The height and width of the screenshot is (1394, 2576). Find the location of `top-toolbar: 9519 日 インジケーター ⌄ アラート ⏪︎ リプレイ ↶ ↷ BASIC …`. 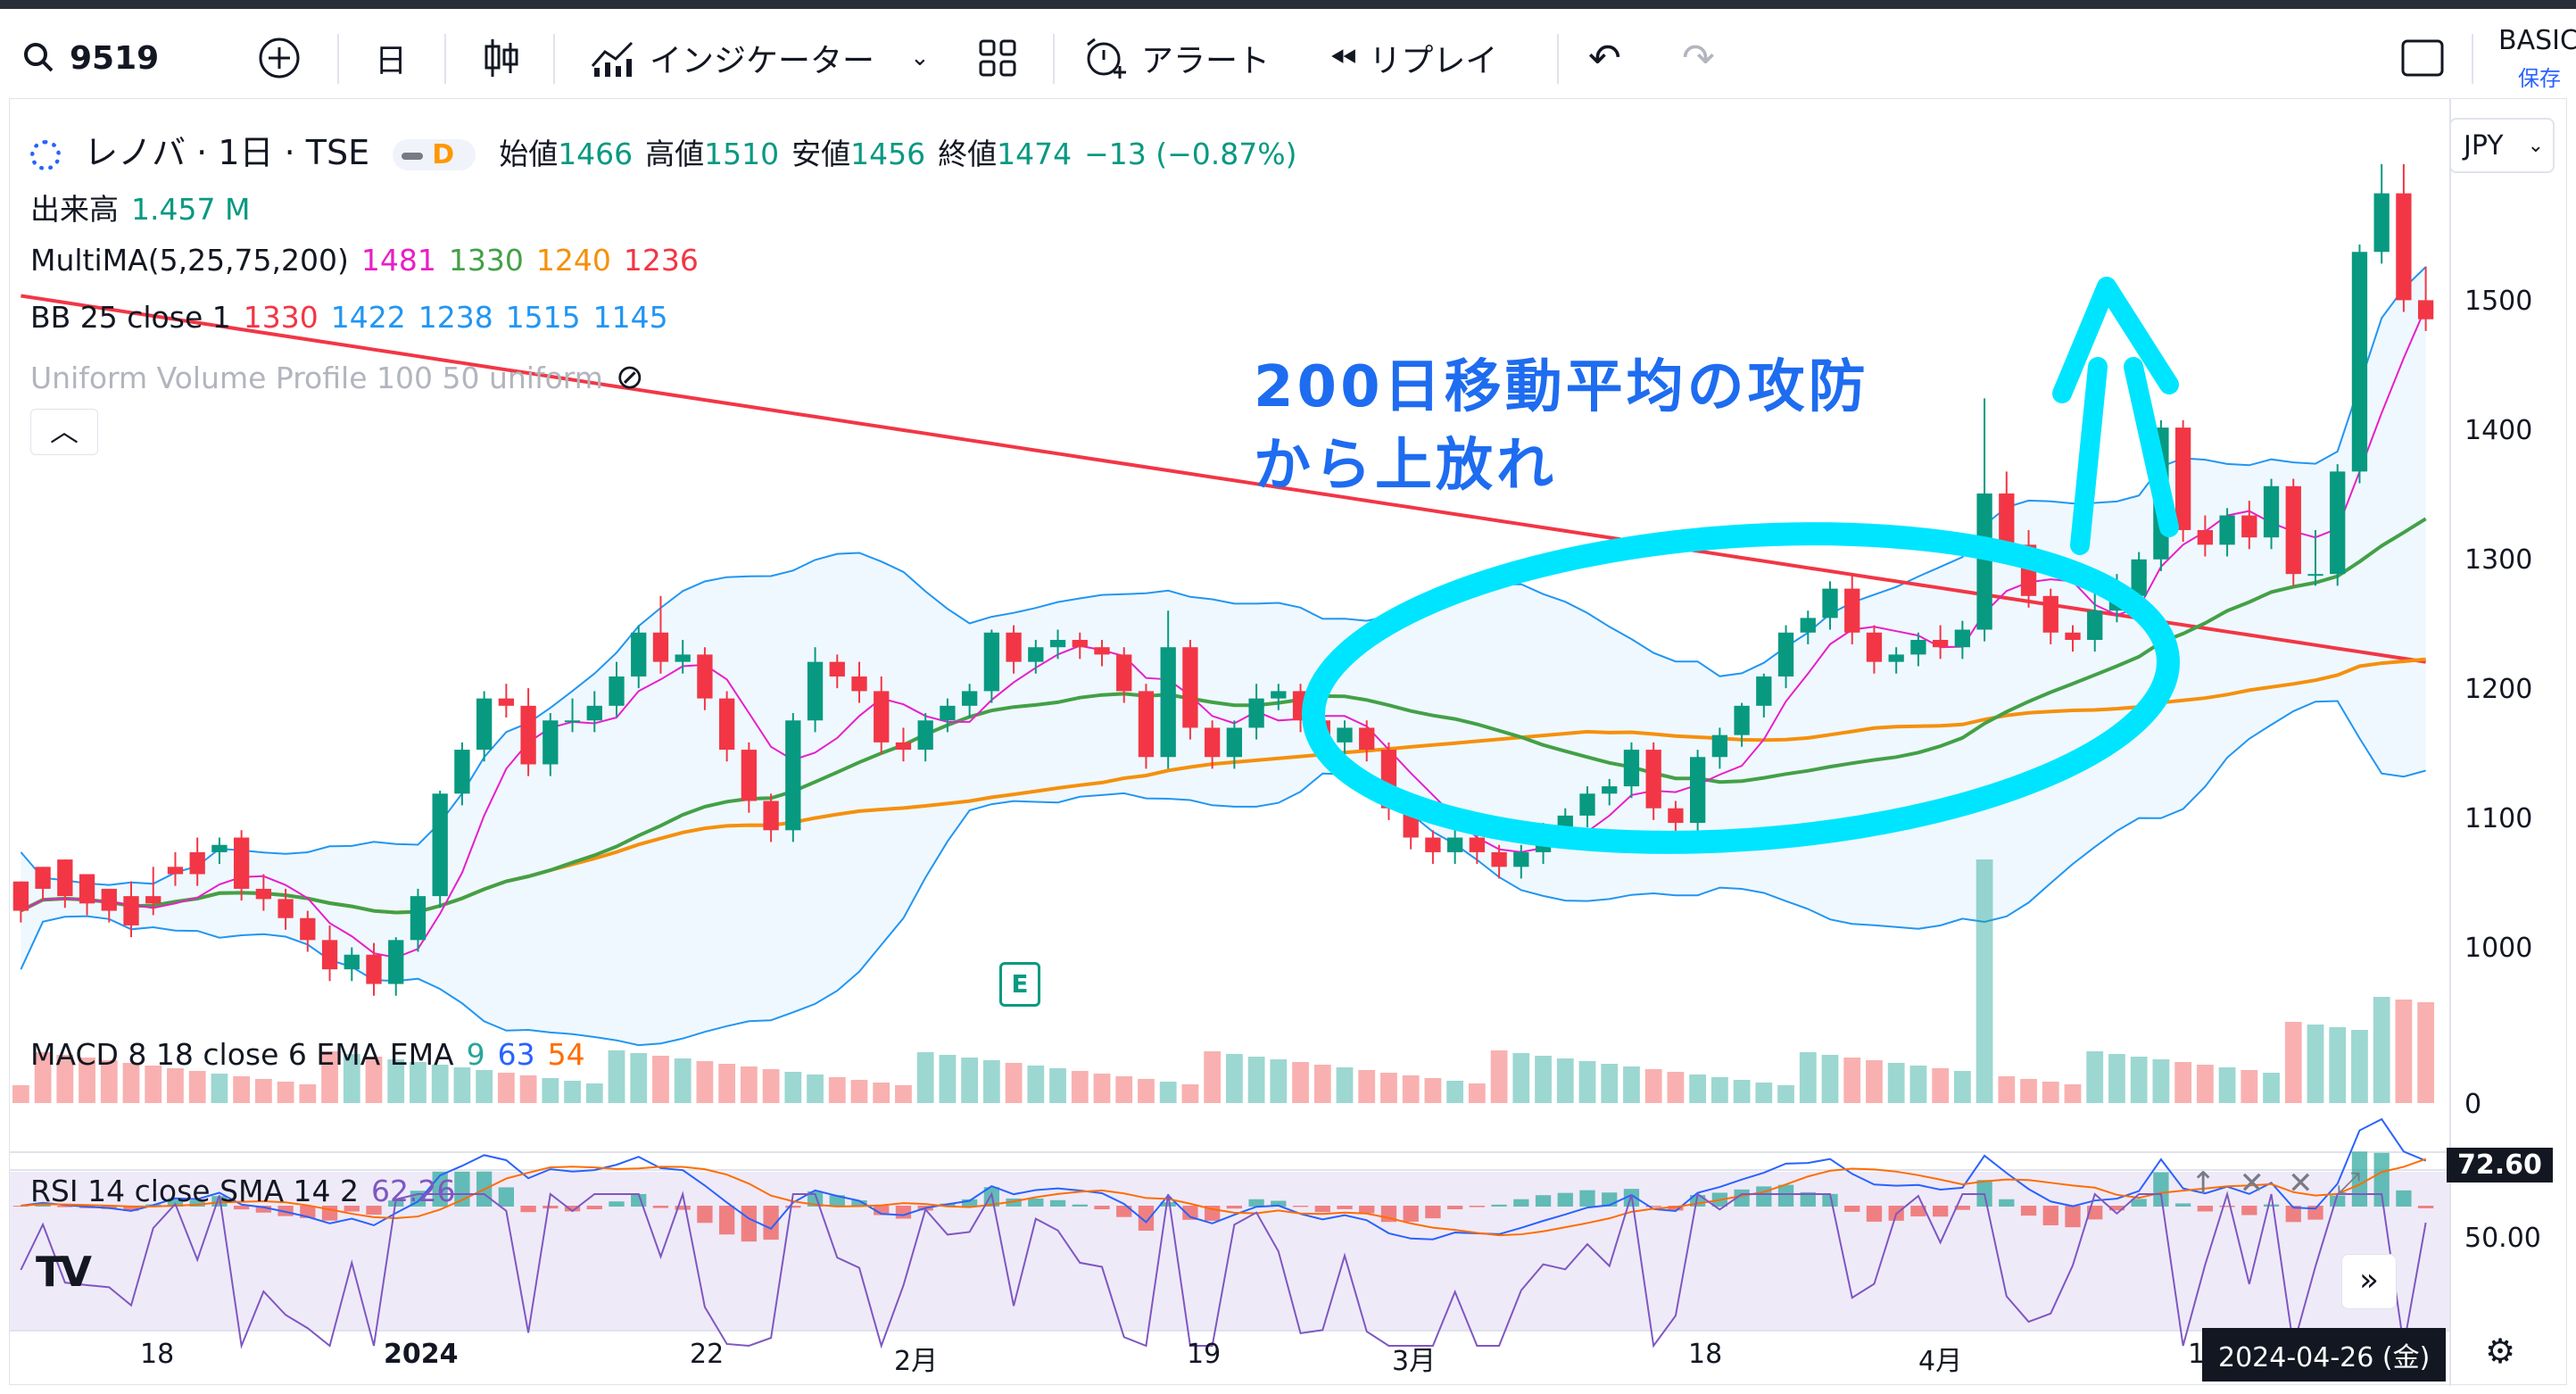

top-toolbar: 9519 日 インジケーター ⌄ アラート ⏪︎ リプレイ ↶ ↷ BASIC … is located at coordinates (1288, 49).